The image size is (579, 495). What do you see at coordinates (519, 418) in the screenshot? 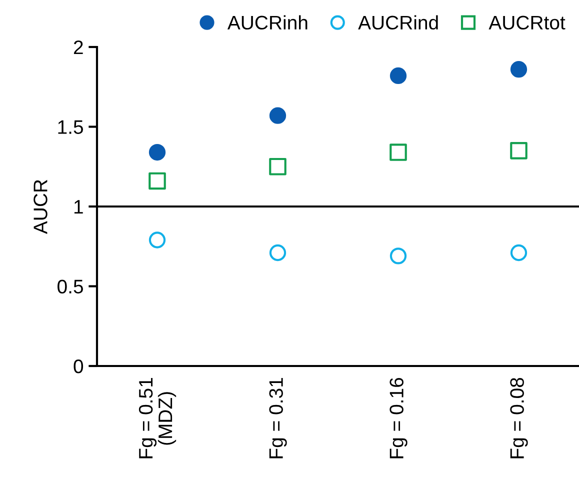
I see `x-tick-label: Fg = 0.08` at bounding box center [519, 418].